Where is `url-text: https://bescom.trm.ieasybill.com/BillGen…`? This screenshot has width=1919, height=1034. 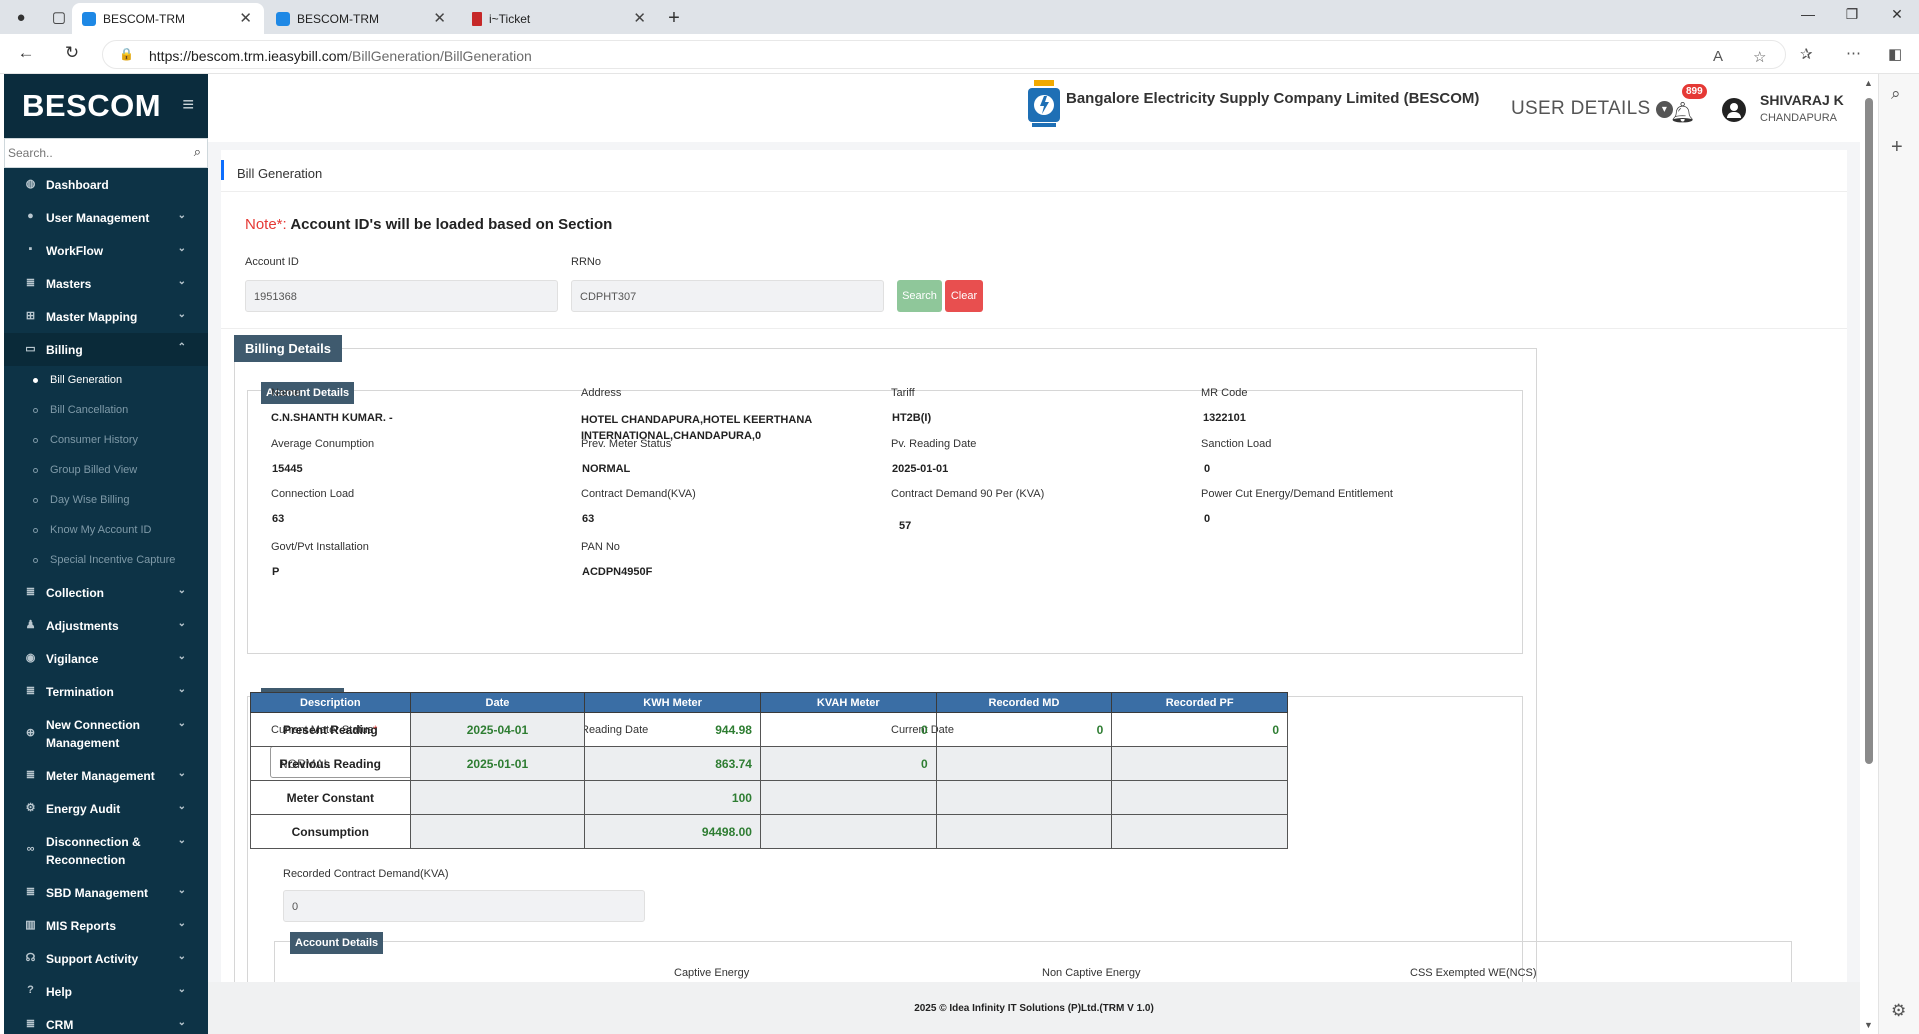
url-text: https://bescom.trm.ieasybill.com/BillGen… is located at coordinates (340, 56).